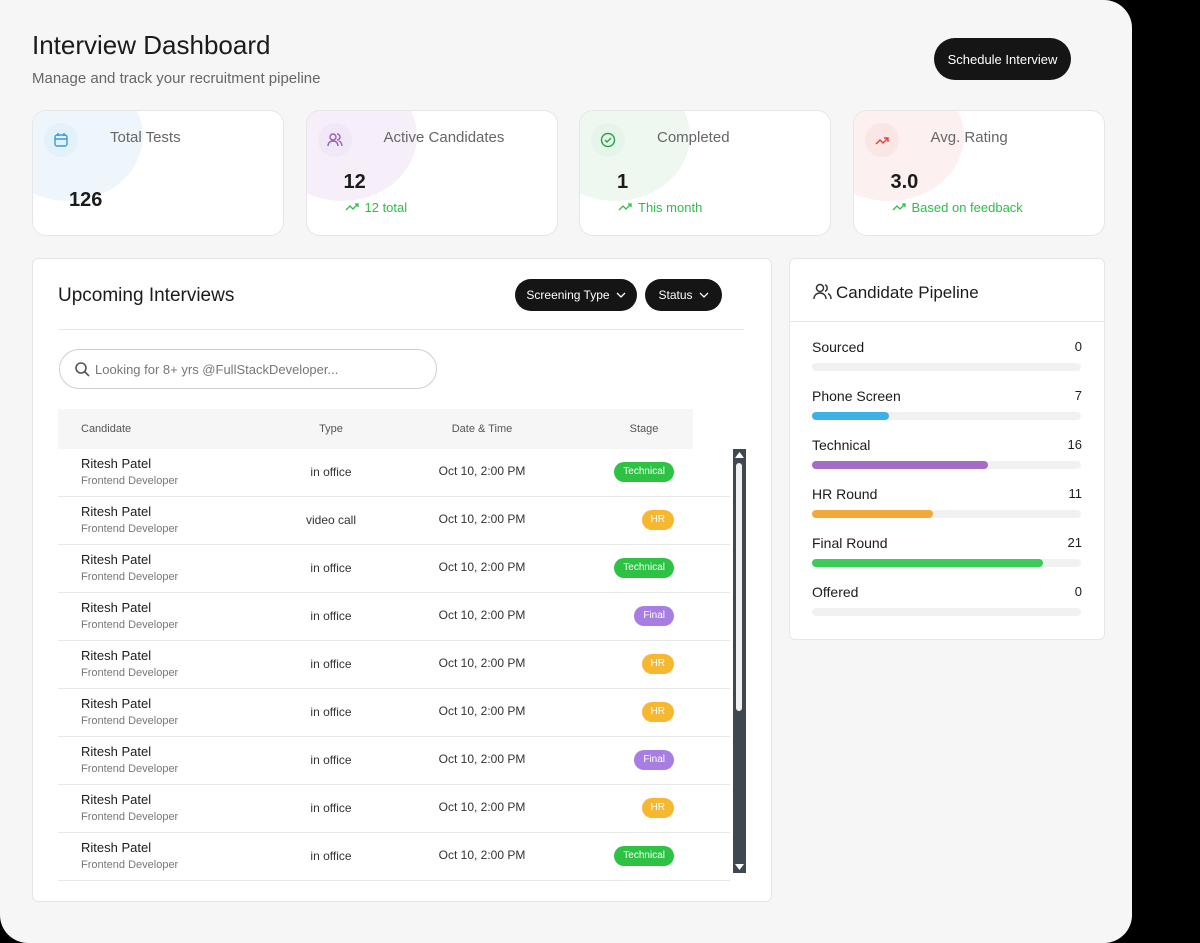 The height and width of the screenshot is (943, 1200). I want to click on card-glow, so click(635, 156).